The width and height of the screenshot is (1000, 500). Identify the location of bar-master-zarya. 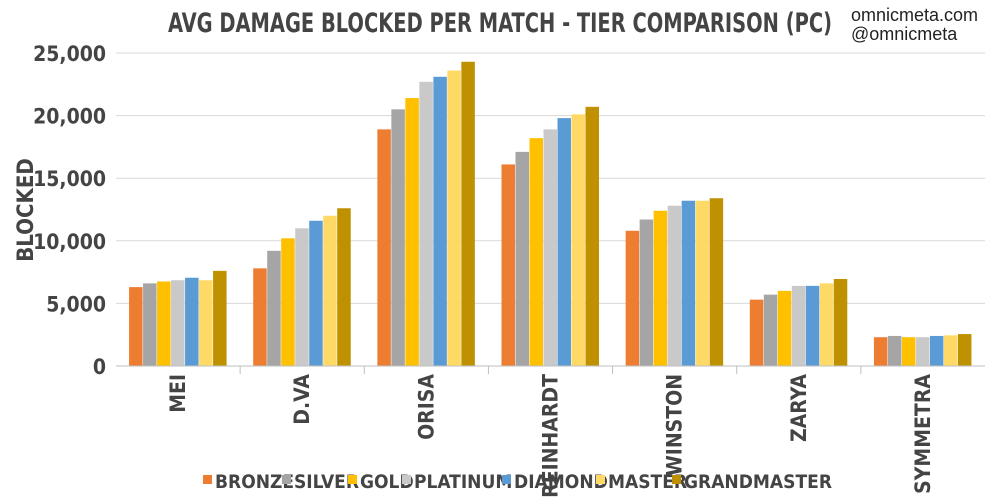
(826, 324).